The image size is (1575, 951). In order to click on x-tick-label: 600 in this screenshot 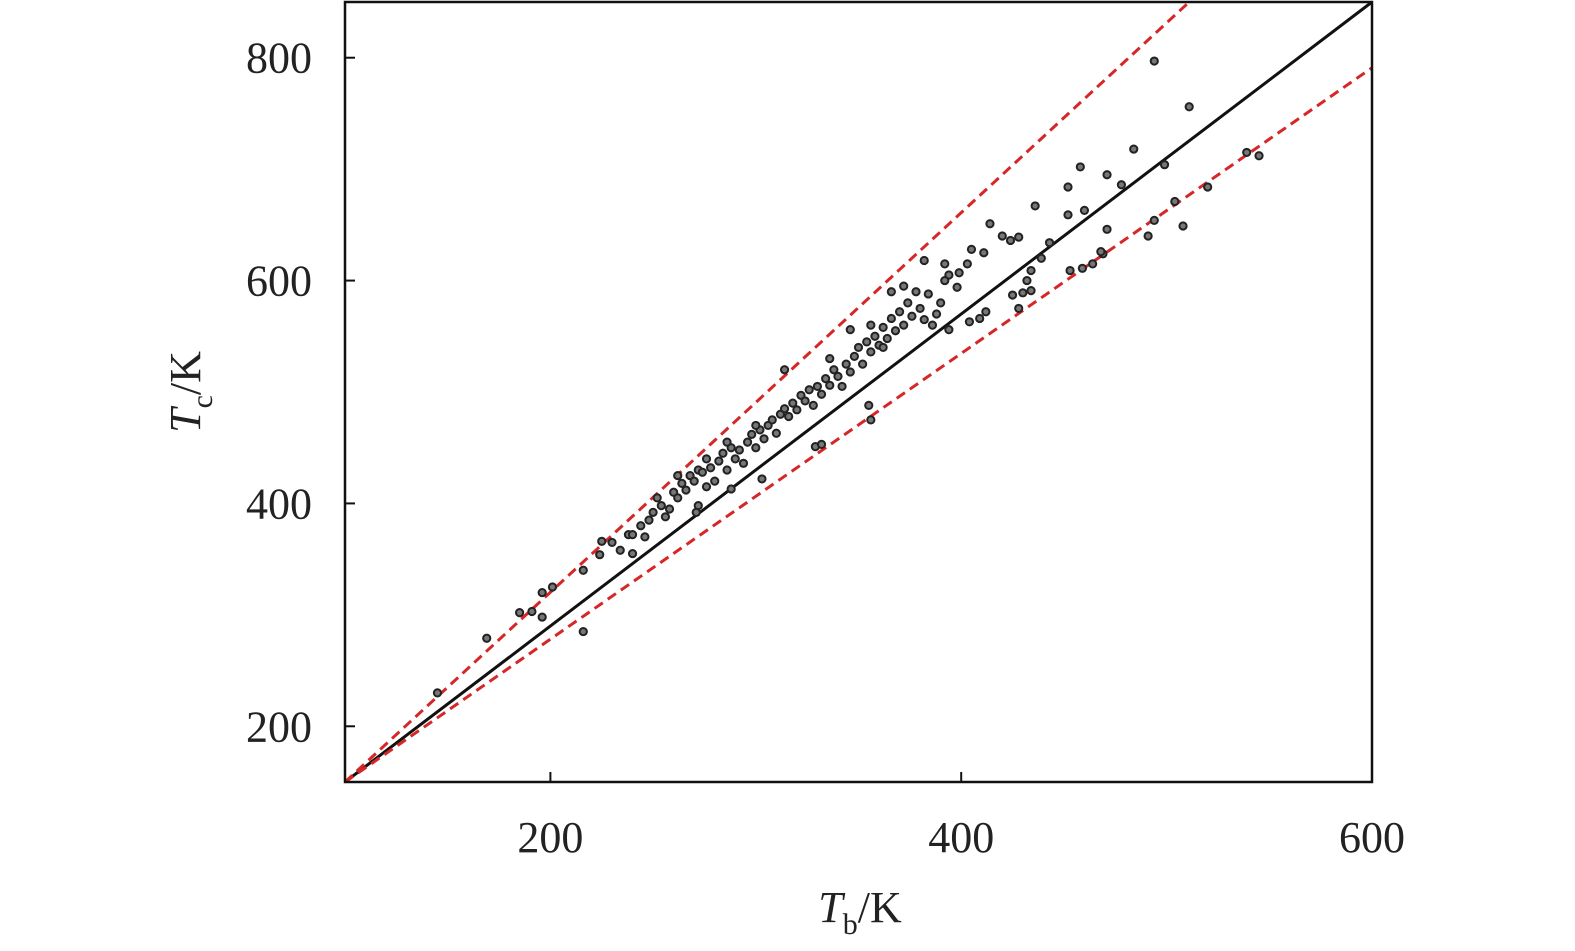, I will do `click(1372, 837)`.